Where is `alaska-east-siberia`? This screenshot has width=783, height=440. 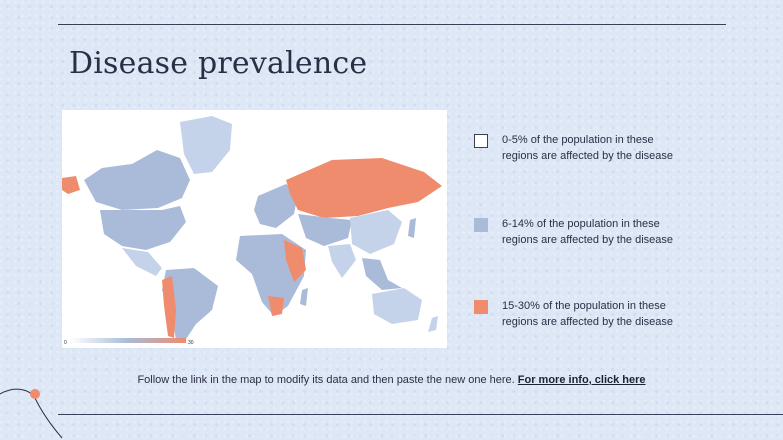
alaska-east-siberia is located at coordinates (71, 185).